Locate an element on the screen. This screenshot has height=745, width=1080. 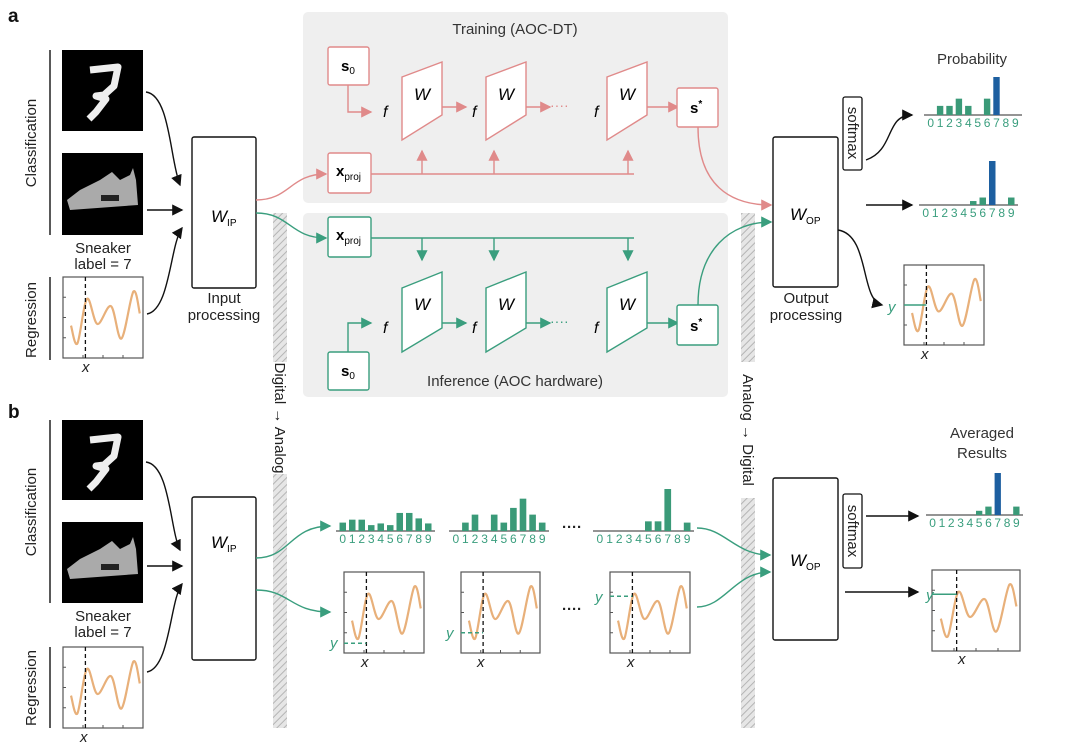
arrow-wip-to-training is located at coordinates (291, 184).